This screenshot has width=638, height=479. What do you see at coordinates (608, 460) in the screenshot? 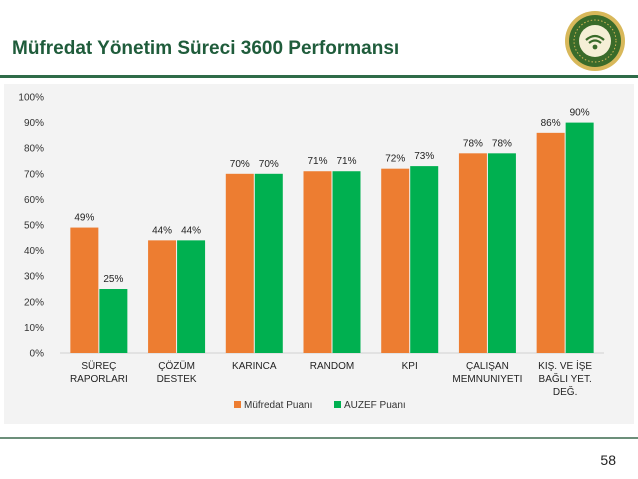
I see `page-number: 58` at bounding box center [608, 460].